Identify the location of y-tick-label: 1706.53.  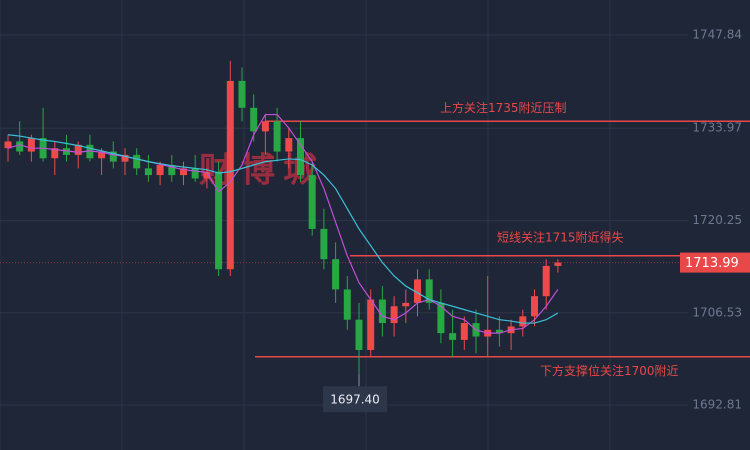
(717, 312).